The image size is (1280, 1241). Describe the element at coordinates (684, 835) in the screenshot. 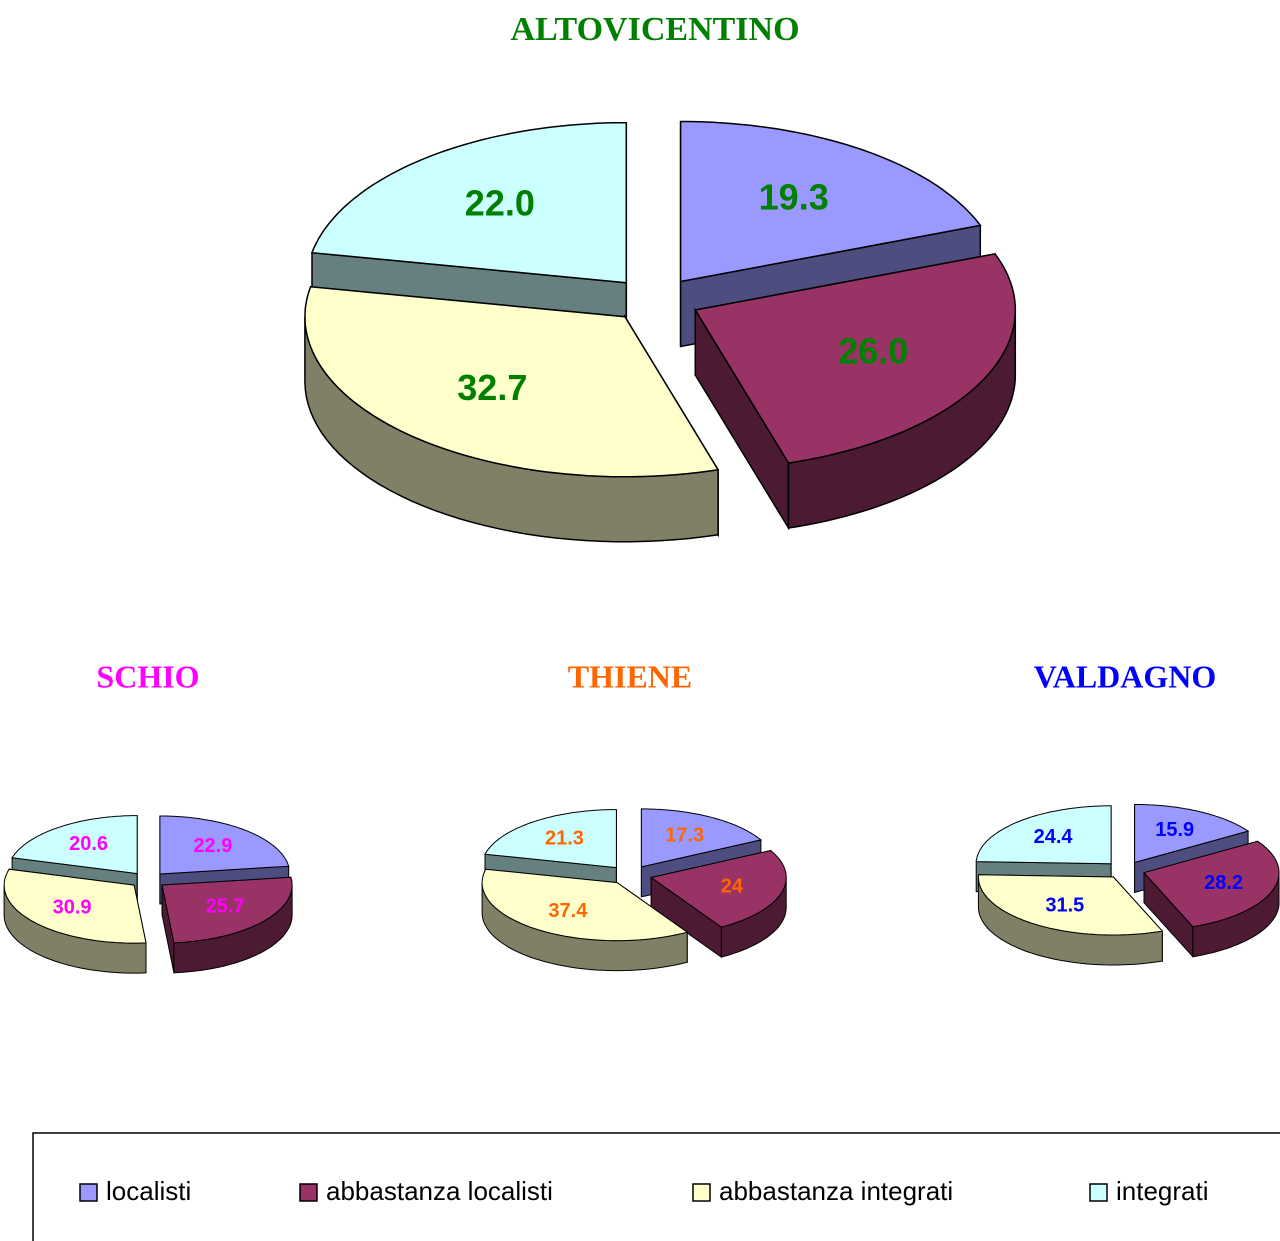

I see `data-label: 17.3` at that location.